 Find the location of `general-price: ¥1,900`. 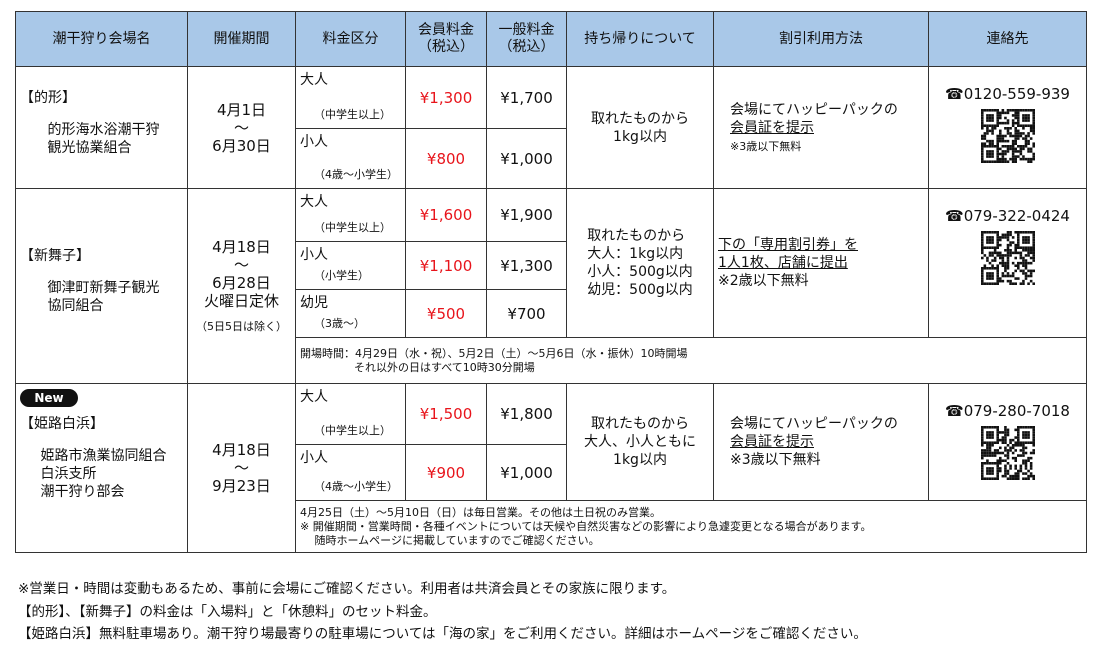

general-price: ¥1,900 is located at coordinates (526, 215).